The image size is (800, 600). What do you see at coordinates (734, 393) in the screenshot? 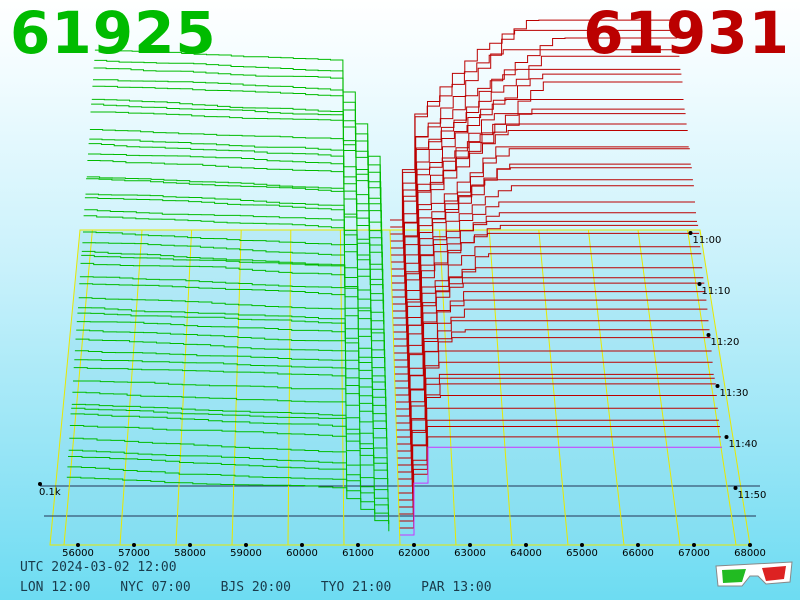
I see `time-label: 11:30` at bounding box center [734, 393].